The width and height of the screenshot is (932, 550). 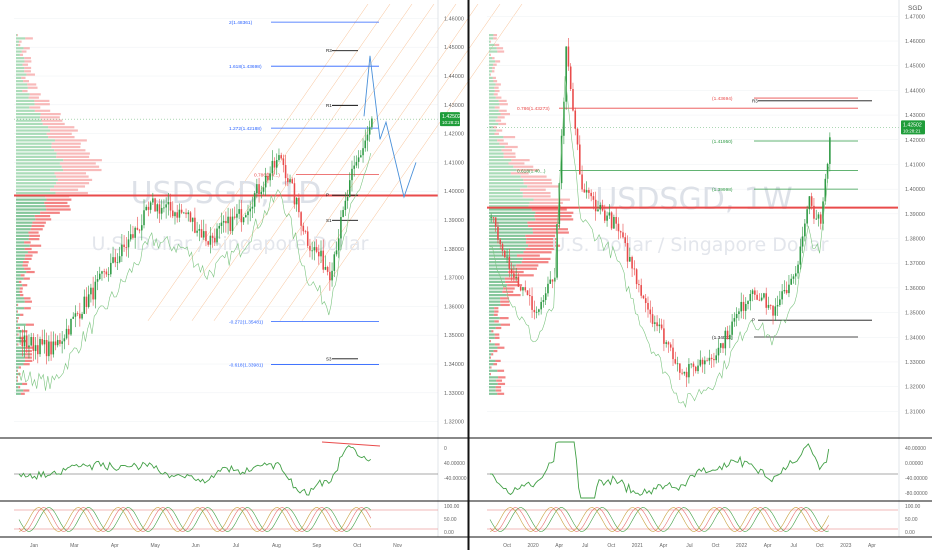 I want to click on price-tick-label: 1.34000, so click(x=915, y=338).